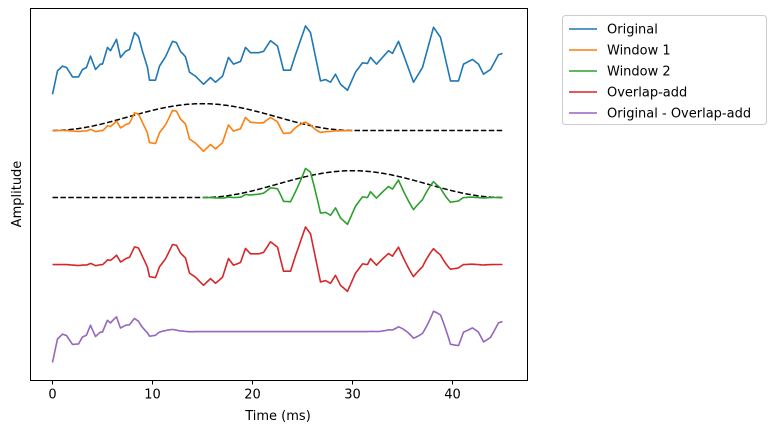  Describe the element at coordinates (277, 184) in the screenshot. I see `window-2-dashed-curve` at that location.